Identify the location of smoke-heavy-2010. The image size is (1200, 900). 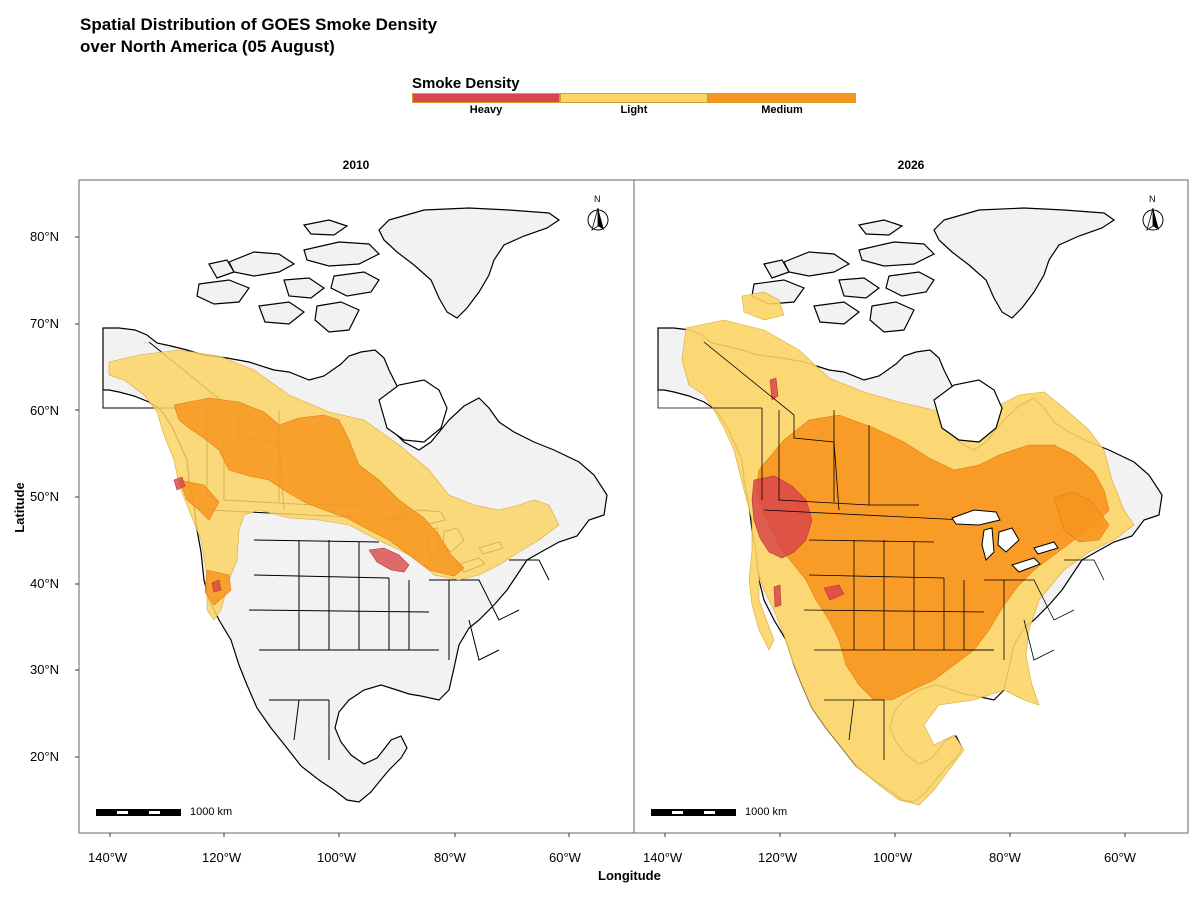
(291, 534).